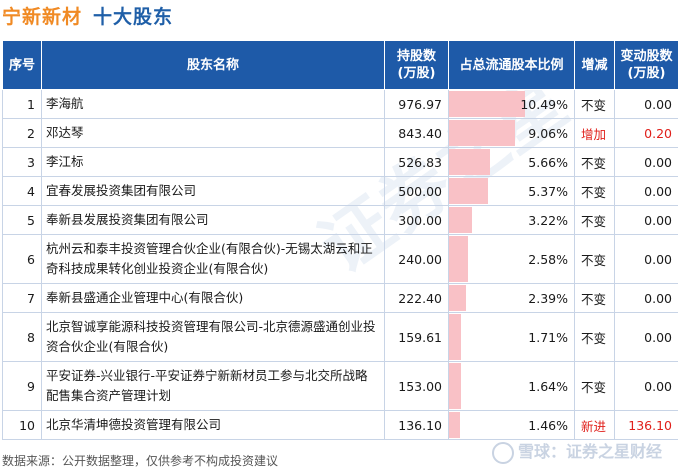  I want to click on row-index: 3, so click(22, 162).